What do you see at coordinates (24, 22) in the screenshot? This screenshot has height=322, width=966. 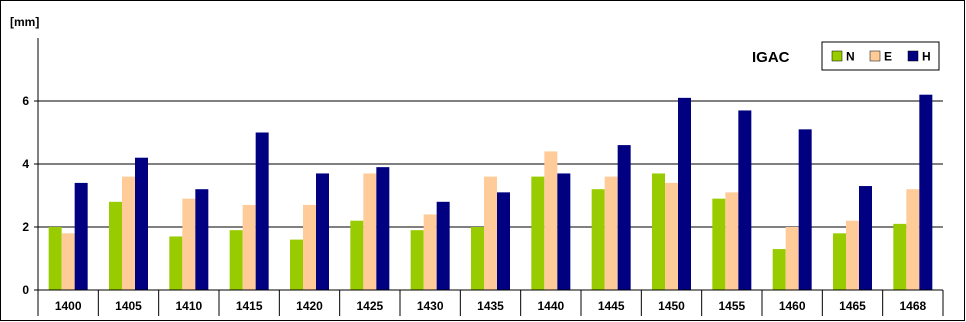 I see `y-axis-unit-label: [mm]` at bounding box center [24, 22].